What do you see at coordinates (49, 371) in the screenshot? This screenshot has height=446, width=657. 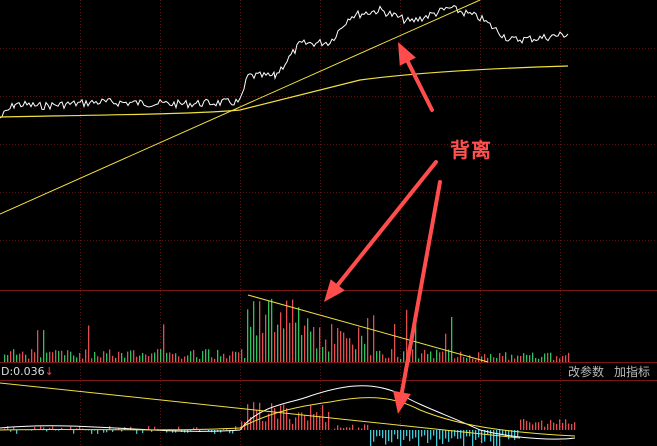 I see `down-arrow-icon: ↓` at bounding box center [49, 371].